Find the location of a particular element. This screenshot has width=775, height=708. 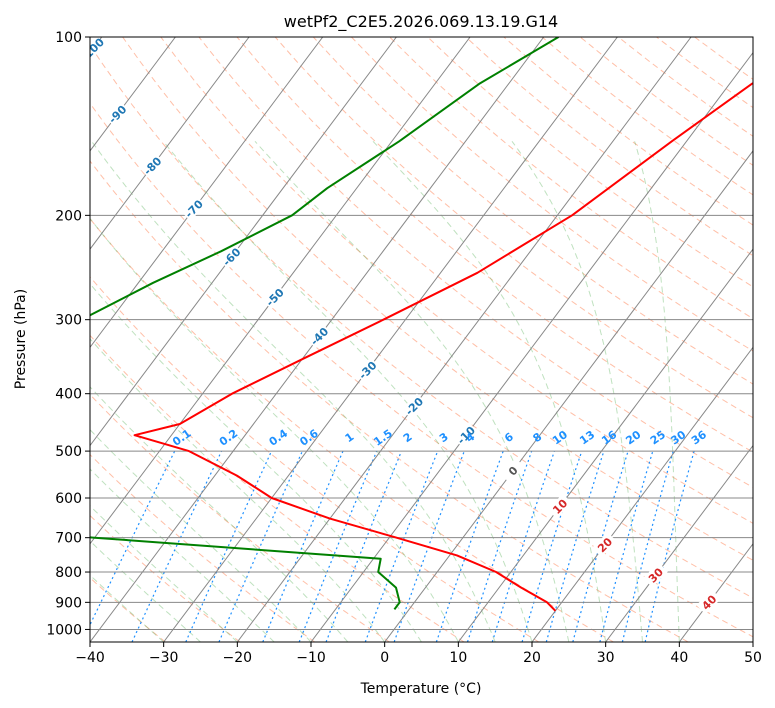

x-tick-label: 20 is located at coordinates (532, 658).